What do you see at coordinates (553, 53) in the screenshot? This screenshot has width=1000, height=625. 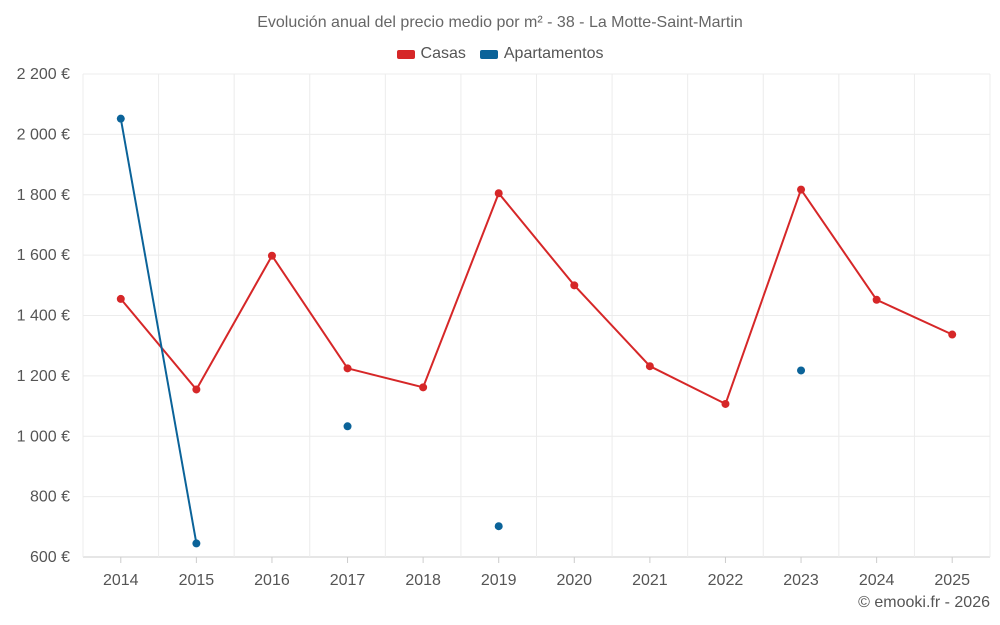 I see `legend-label-apartamentos: Apartamentos` at bounding box center [553, 53].